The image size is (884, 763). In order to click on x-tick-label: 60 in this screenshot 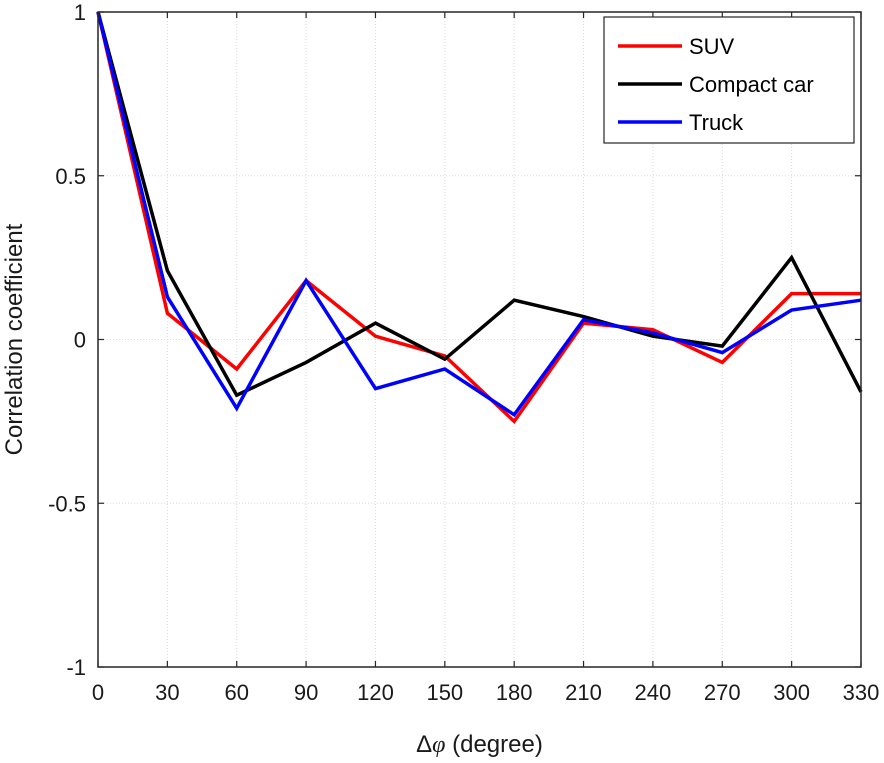, I will do `click(236, 692)`.